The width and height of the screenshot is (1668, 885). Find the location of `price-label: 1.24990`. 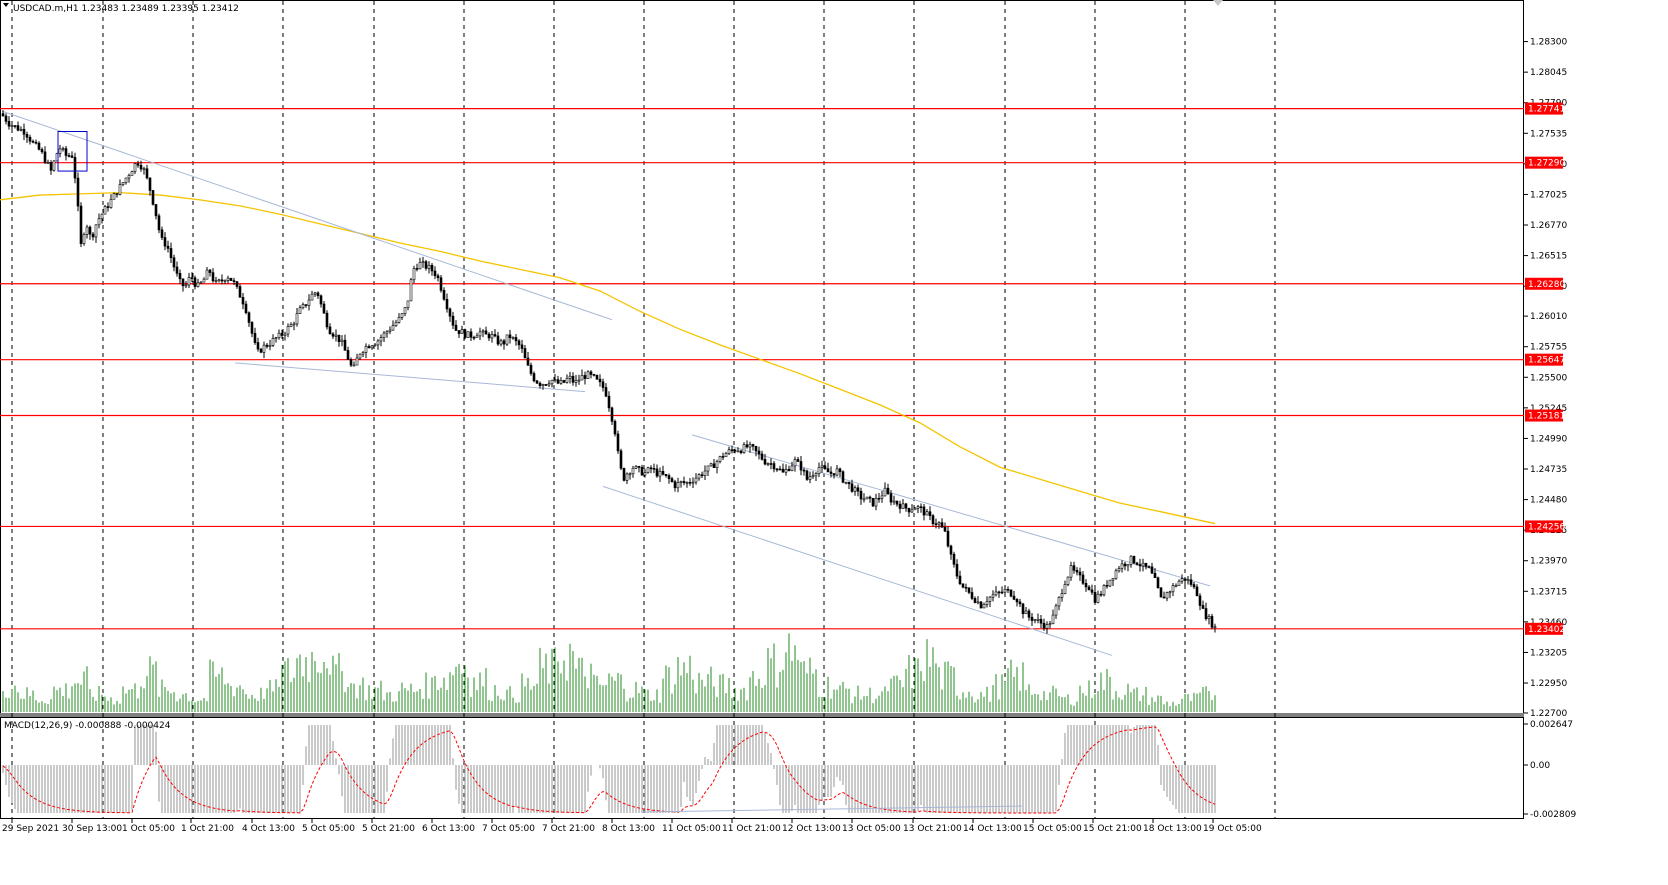

price-label: 1.24990 is located at coordinates (1548, 439).